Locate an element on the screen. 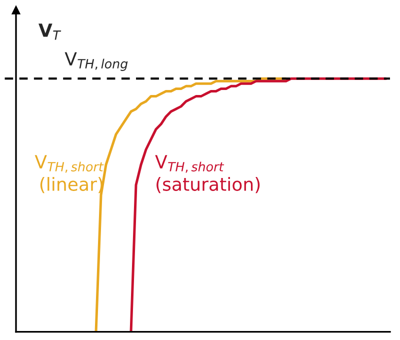  ref-line-label: V$_{TH,long}$ is located at coordinates (96, 61).